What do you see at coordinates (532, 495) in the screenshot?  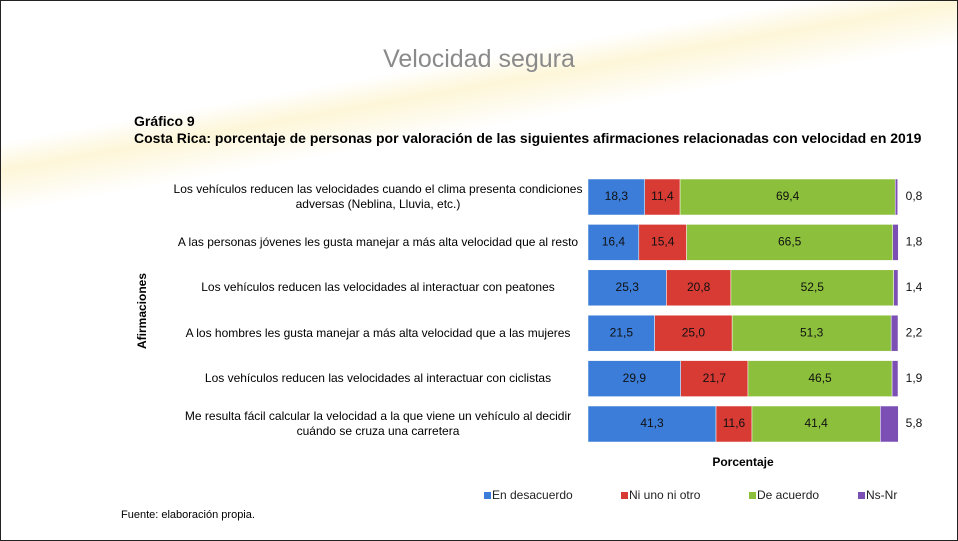 I see `legend-label: En desacuerdo` at bounding box center [532, 495].